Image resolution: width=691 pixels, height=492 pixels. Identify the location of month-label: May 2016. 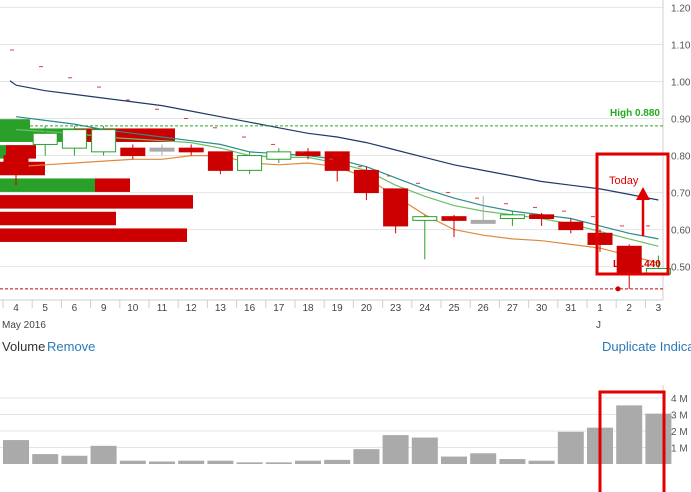
(24, 325).